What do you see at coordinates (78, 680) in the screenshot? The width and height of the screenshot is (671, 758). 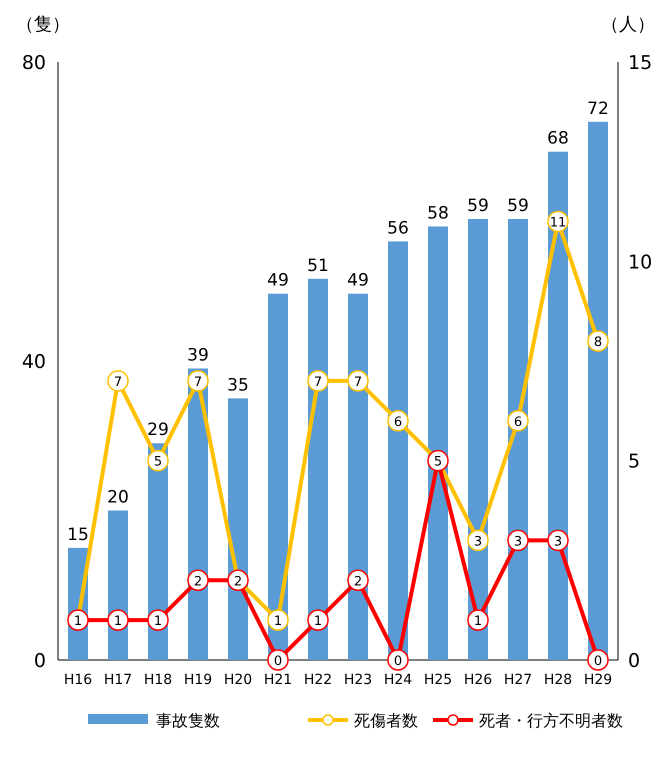 I see `x-tick-label: H16` at bounding box center [78, 680].